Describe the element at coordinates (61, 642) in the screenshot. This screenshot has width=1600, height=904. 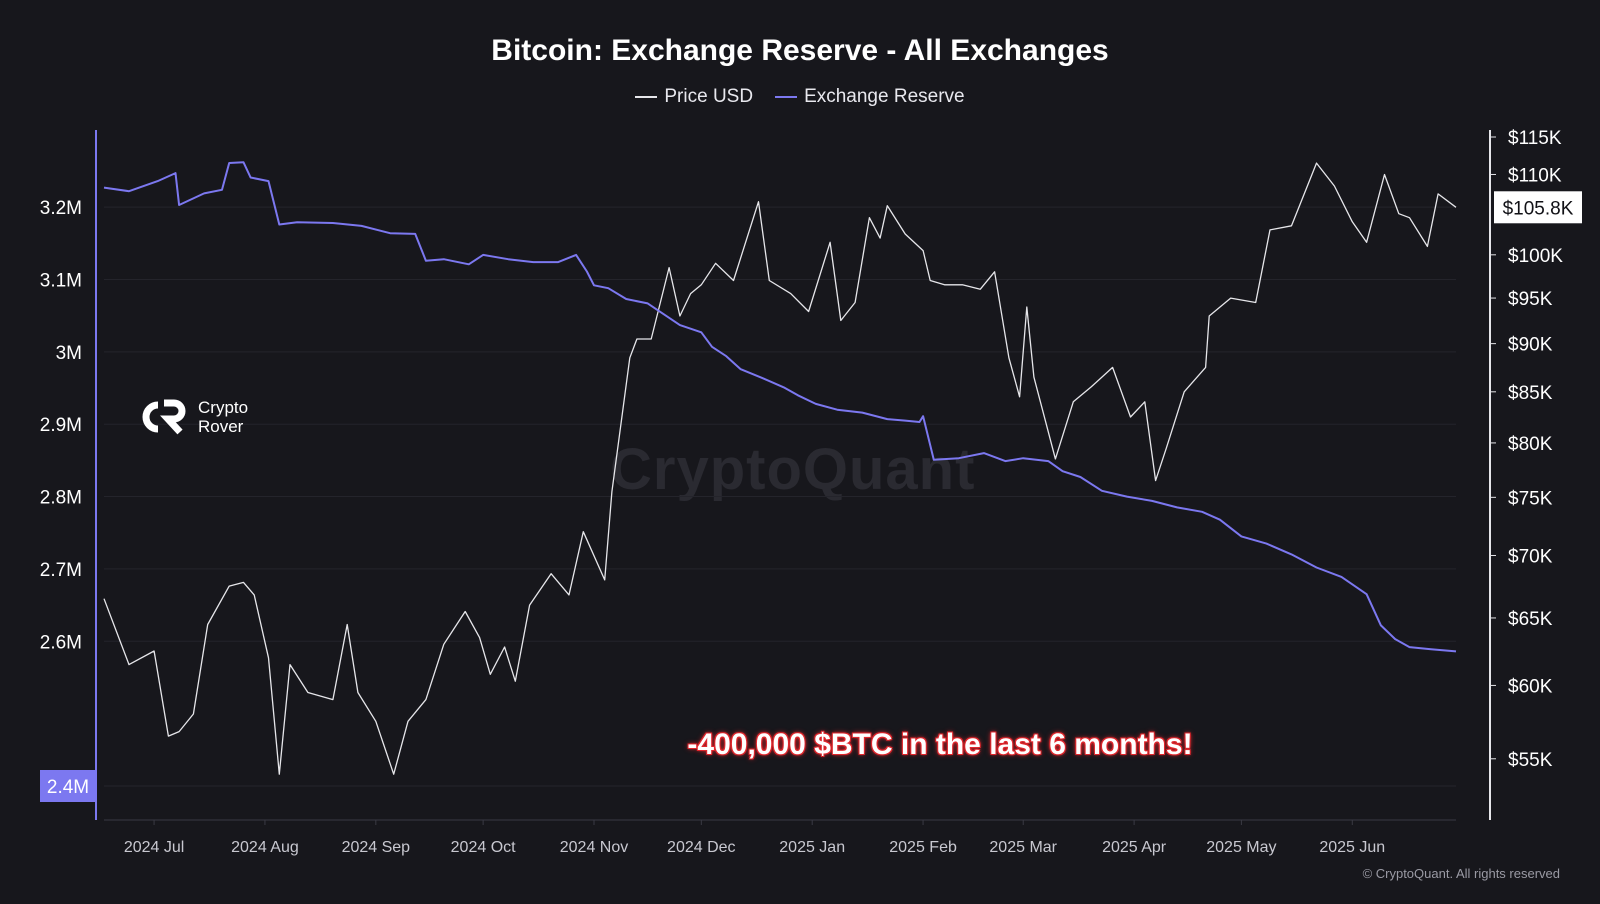
I see `y-left-tick-label: 2.6M` at that location.